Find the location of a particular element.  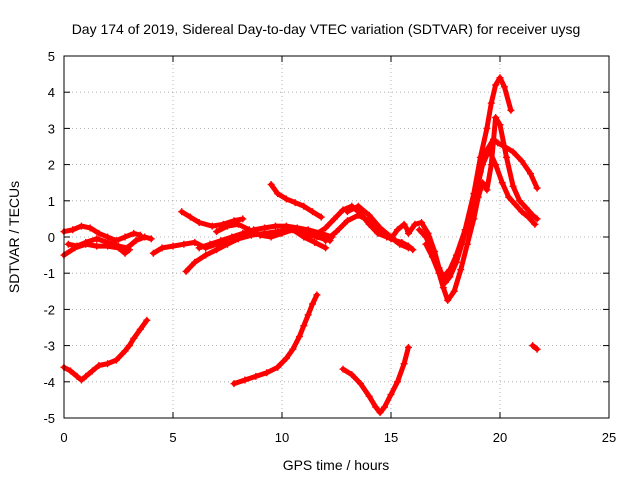

x-tick-label: 0 is located at coordinates (63, 437).